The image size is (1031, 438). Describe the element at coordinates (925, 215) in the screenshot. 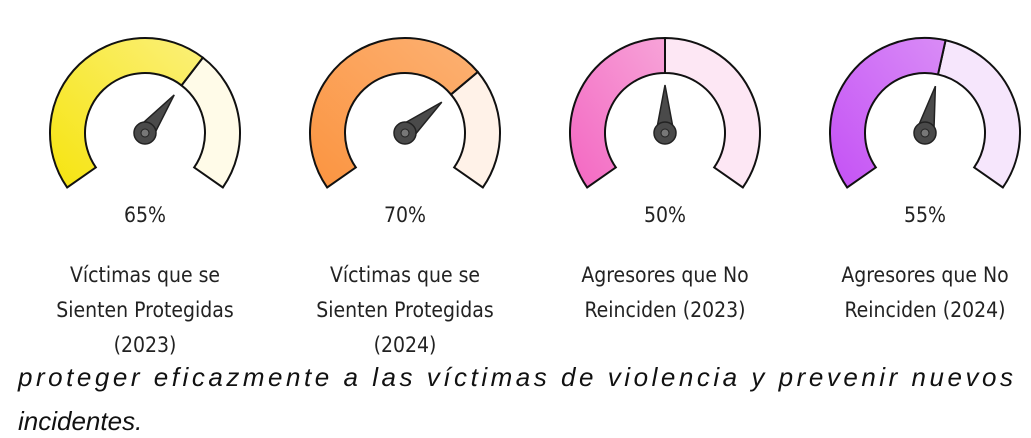

I see `value-label: 55%` at that location.